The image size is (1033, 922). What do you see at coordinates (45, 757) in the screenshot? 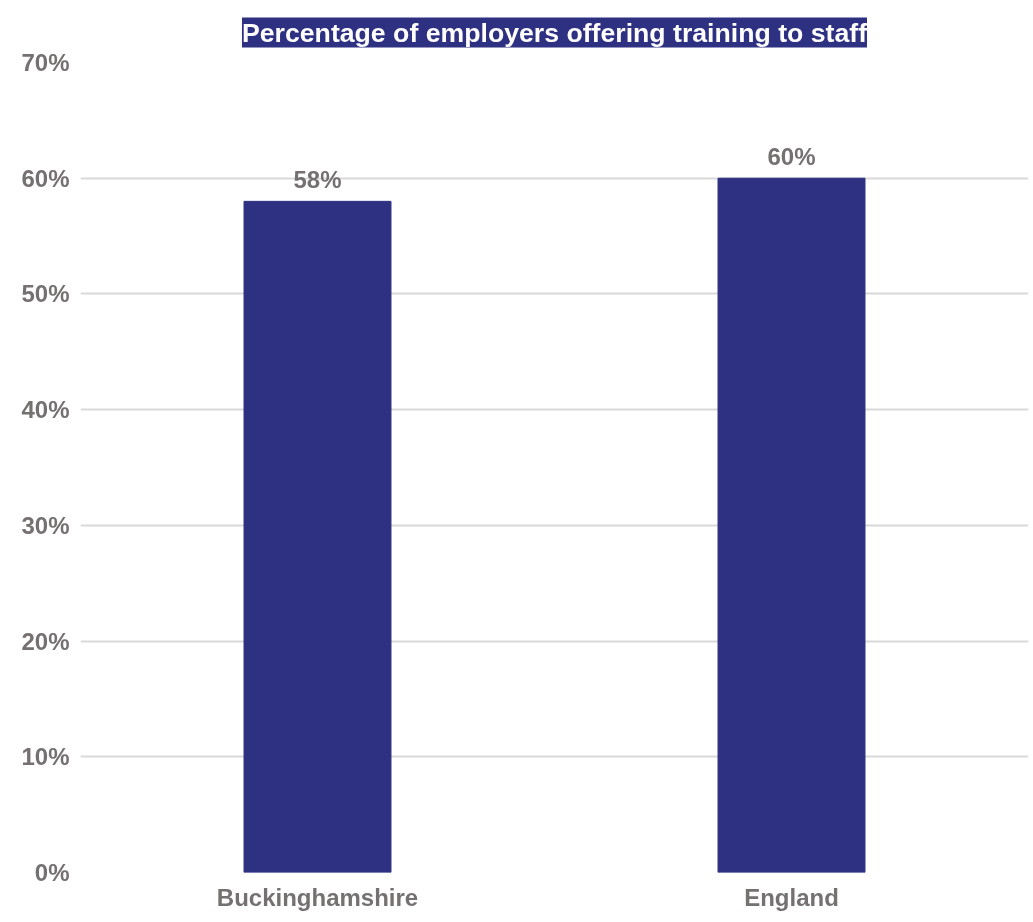
I see `y-tick-label: 10%` at bounding box center [45, 757].